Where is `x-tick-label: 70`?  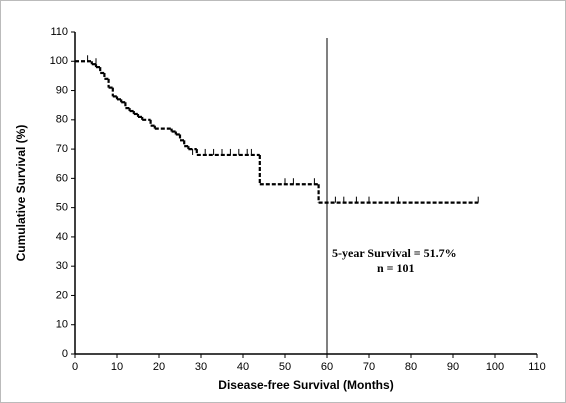
x-tick-label: 70 is located at coordinates (369, 367).